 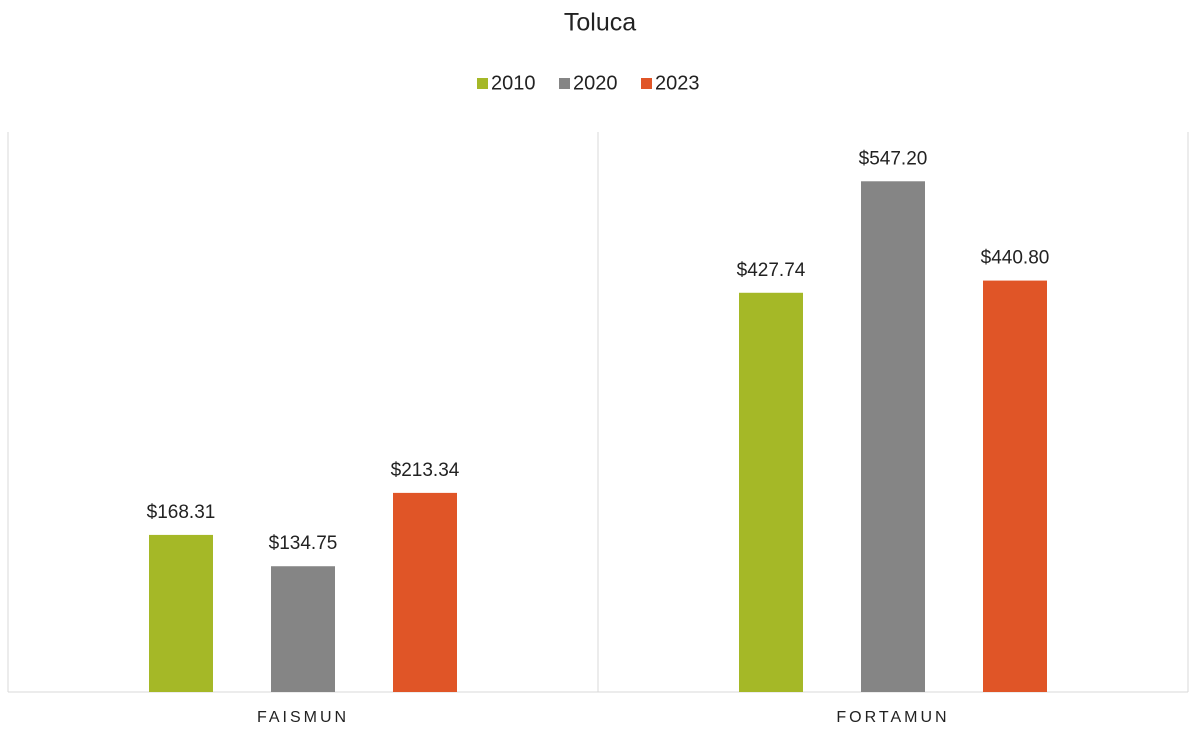 What do you see at coordinates (600, 23) in the screenshot?
I see `chart-title: Toluca` at bounding box center [600, 23].